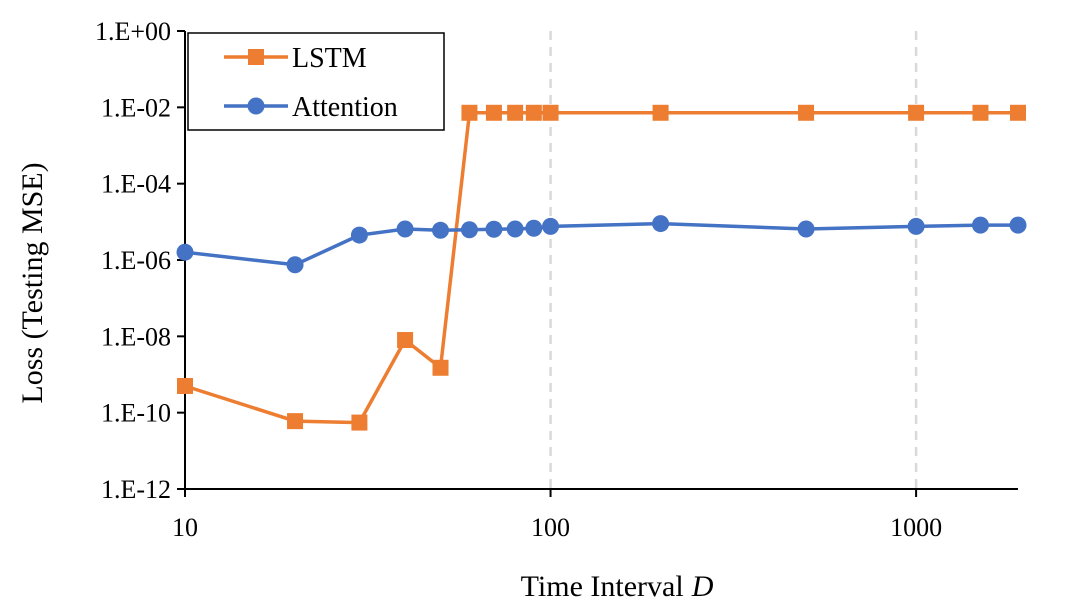 Image resolution: width=1080 pixels, height=611 pixels. I want to click on x-tick-label: 100, so click(550, 527).